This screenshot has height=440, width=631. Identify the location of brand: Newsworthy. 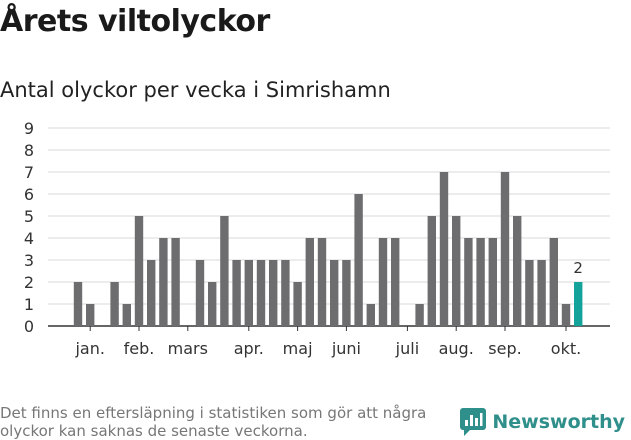
(542, 422).